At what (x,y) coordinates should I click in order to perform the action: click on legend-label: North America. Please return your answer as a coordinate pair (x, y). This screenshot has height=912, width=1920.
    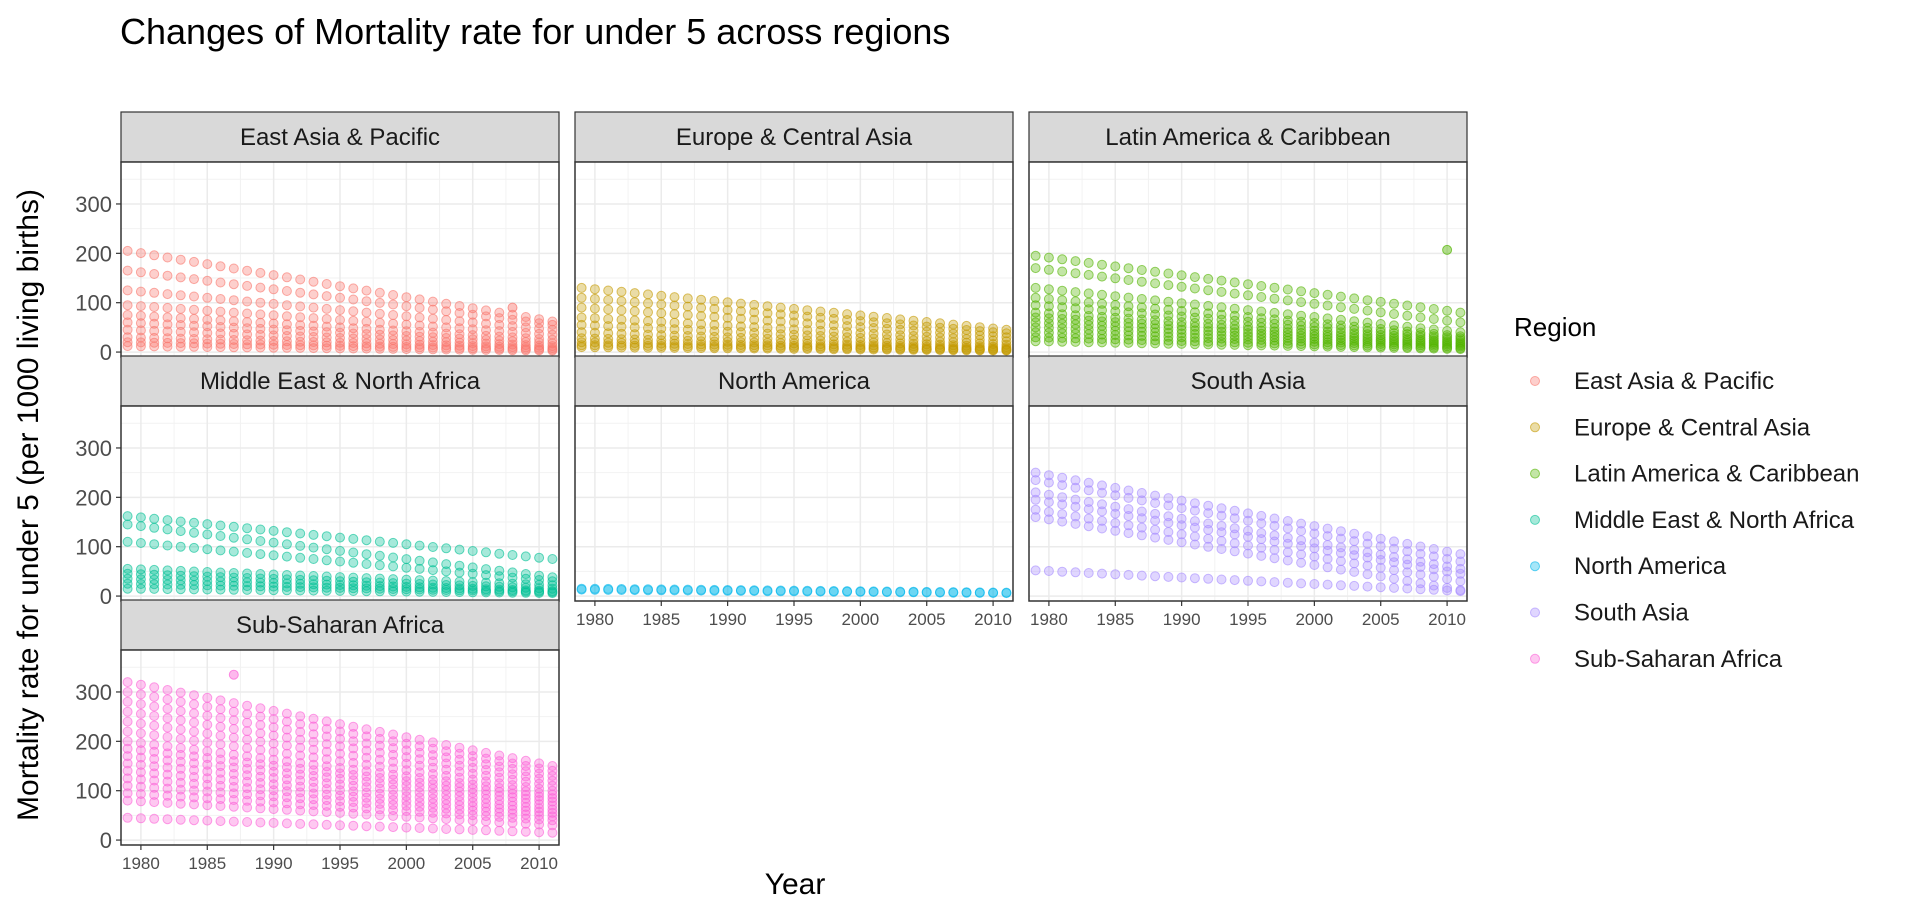
    Looking at the image, I should click on (1650, 566).